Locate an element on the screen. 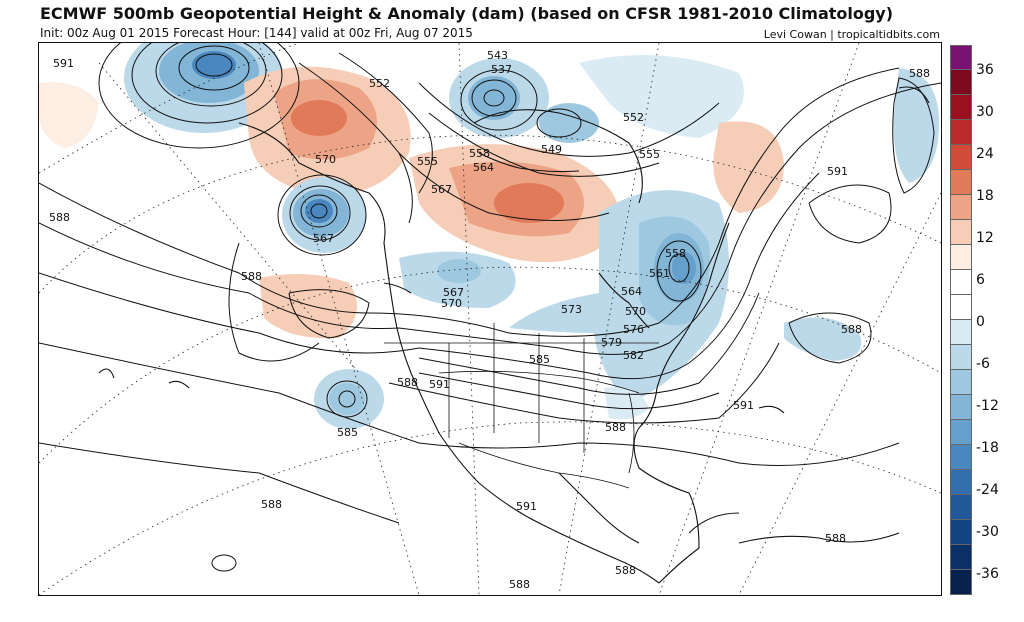  colorbar-tick-label: 12 is located at coordinates (985, 238).